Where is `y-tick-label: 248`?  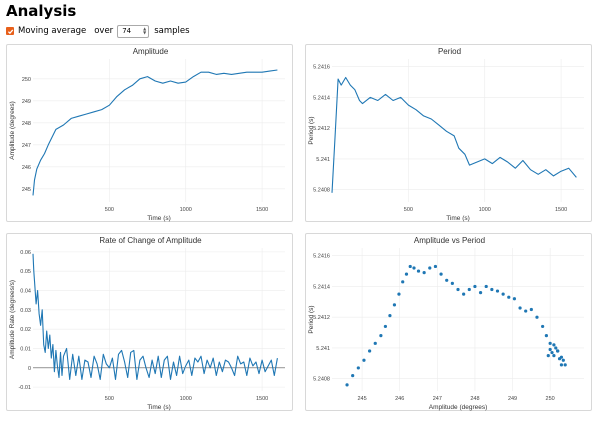
y-tick-label: 248 is located at coordinates (26, 124).